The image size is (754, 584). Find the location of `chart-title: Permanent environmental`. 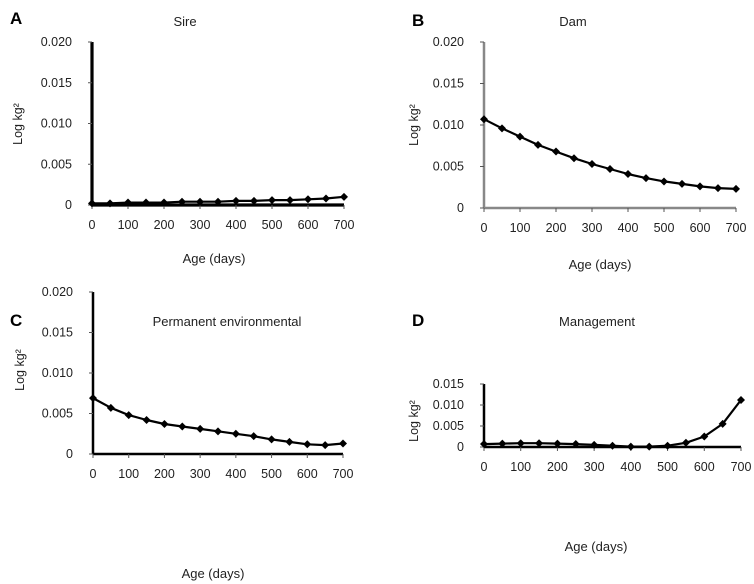

chart-title: Permanent environmental is located at coordinates (227, 321).